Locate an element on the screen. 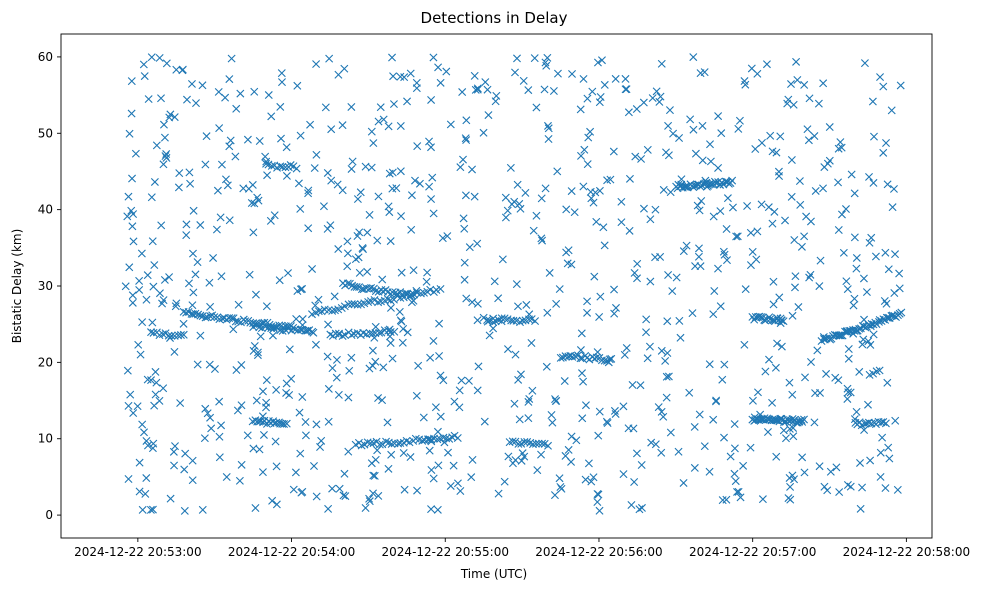  y-tick-label: 0 is located at coordinates (49, 515).